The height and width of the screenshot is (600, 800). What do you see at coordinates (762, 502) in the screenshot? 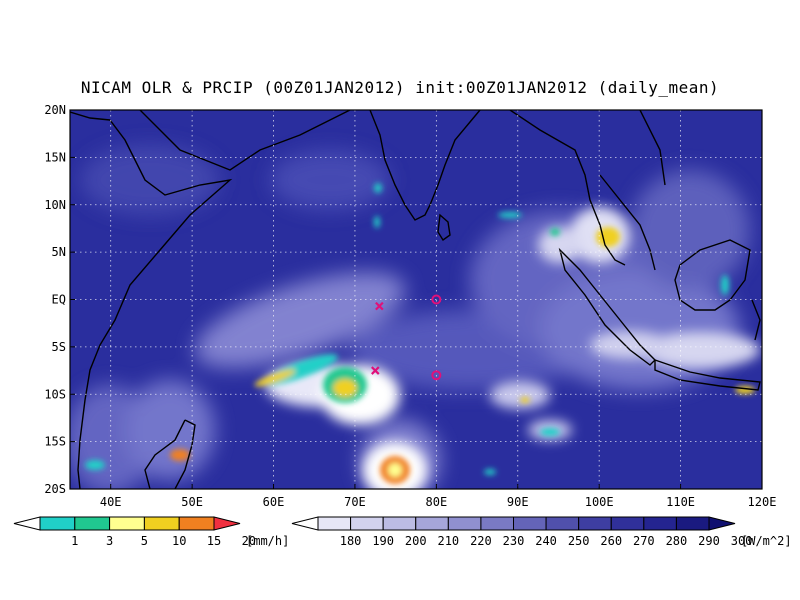
I see `lon-label: 120E` at bounding box center [762, 502].